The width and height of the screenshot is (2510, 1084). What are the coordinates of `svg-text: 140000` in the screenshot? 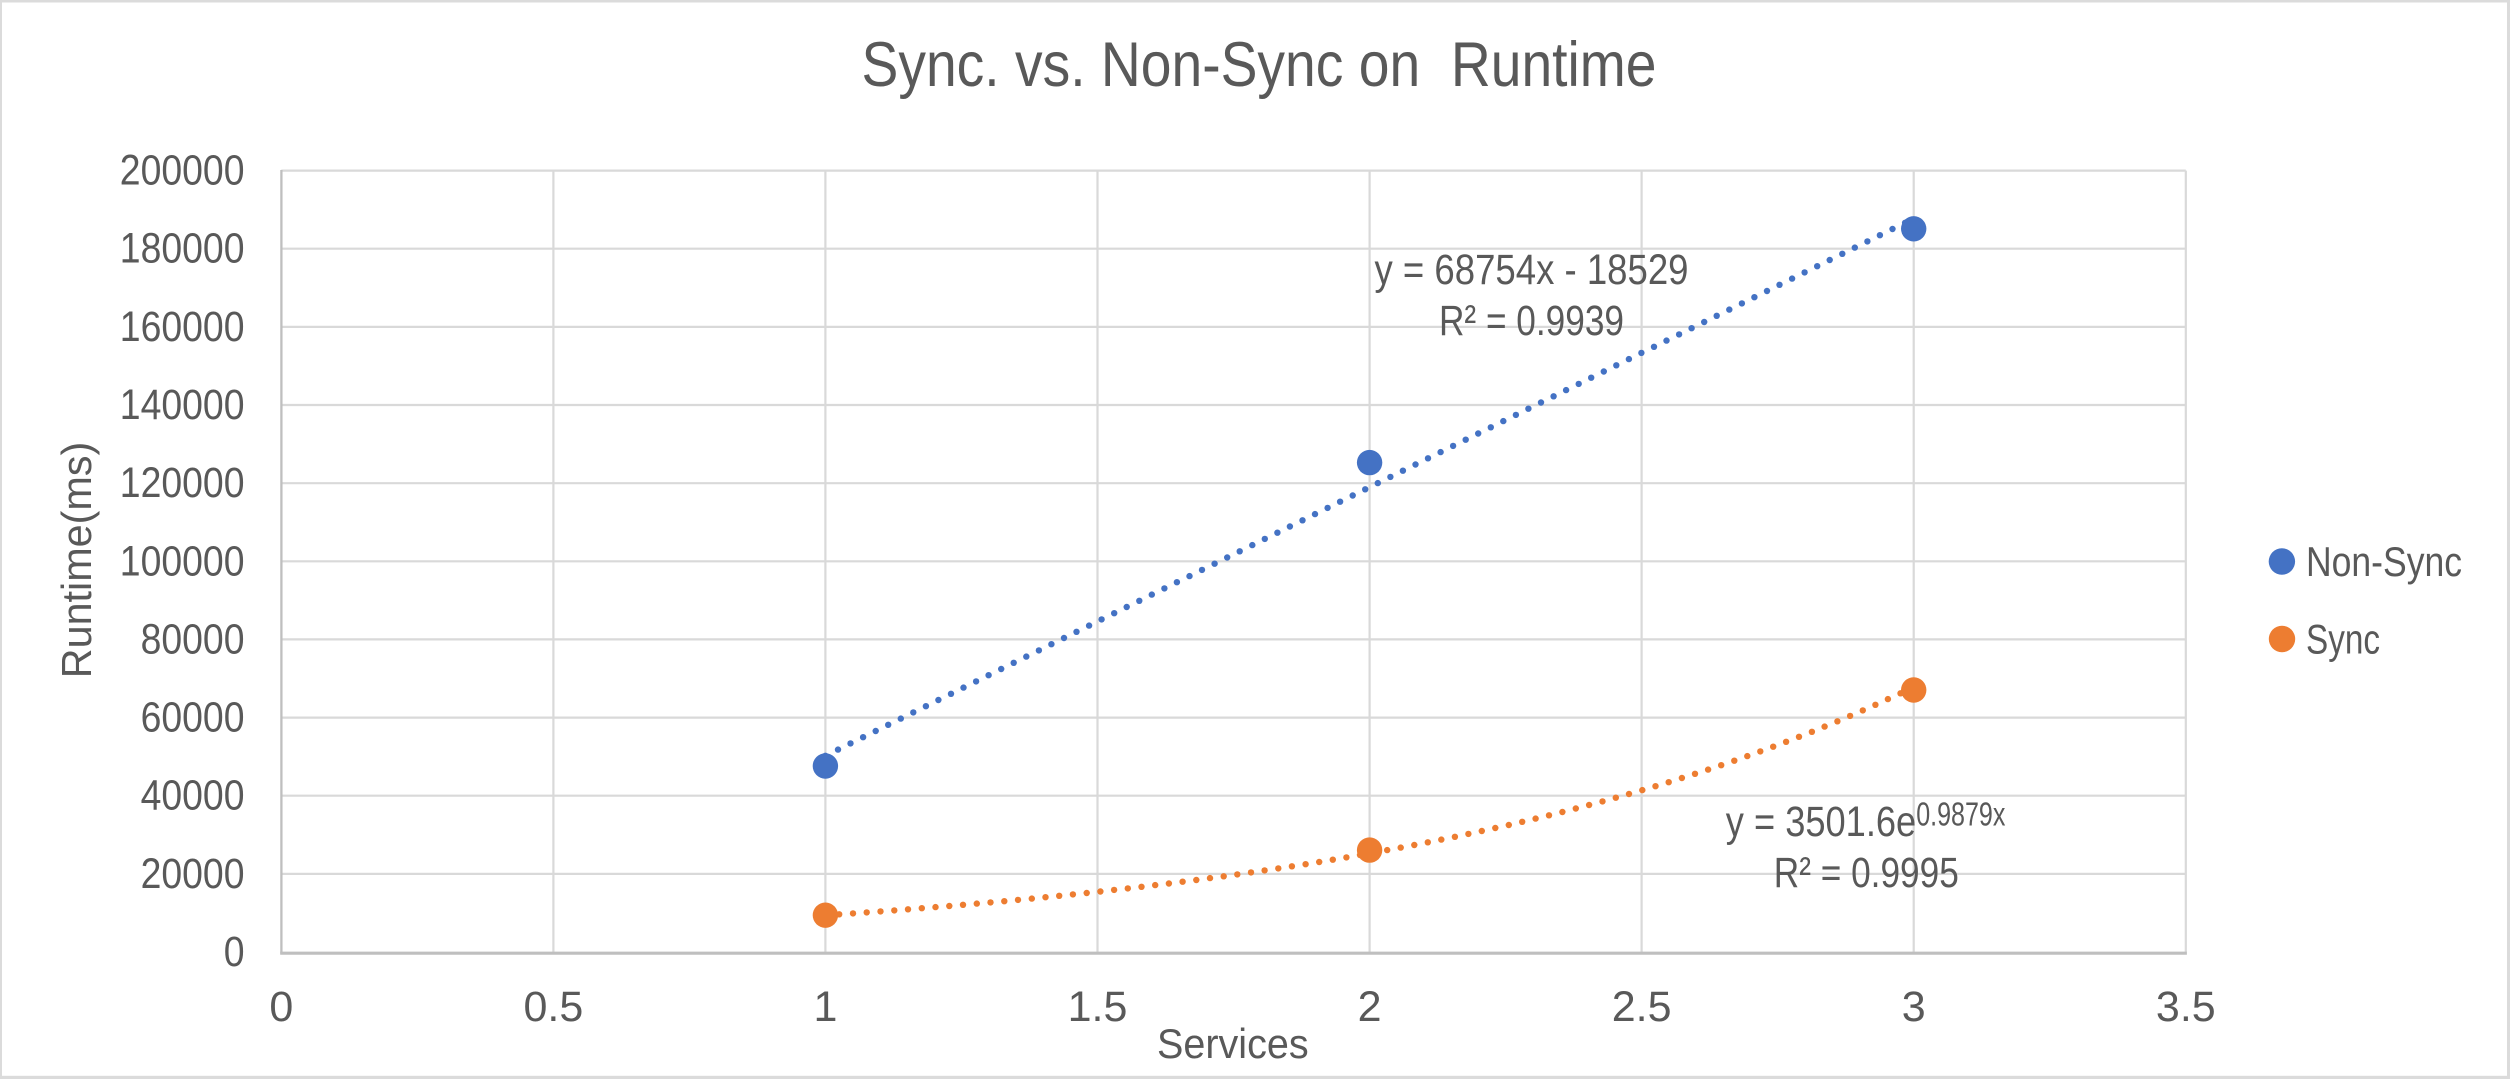 It's located at (182, 405).